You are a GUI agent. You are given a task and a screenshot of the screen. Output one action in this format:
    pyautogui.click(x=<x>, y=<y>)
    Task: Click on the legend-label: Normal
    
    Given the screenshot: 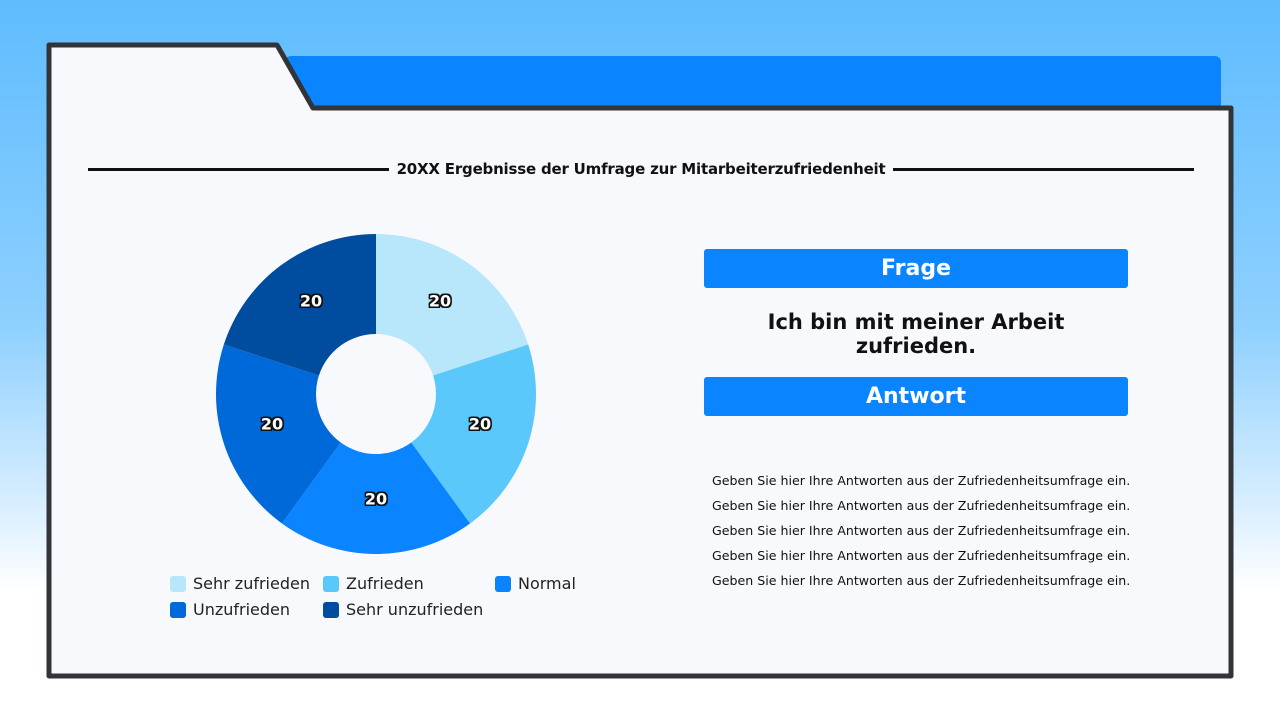 What is the action you would take?
    pyautogui.click(x=547, y=583)
    